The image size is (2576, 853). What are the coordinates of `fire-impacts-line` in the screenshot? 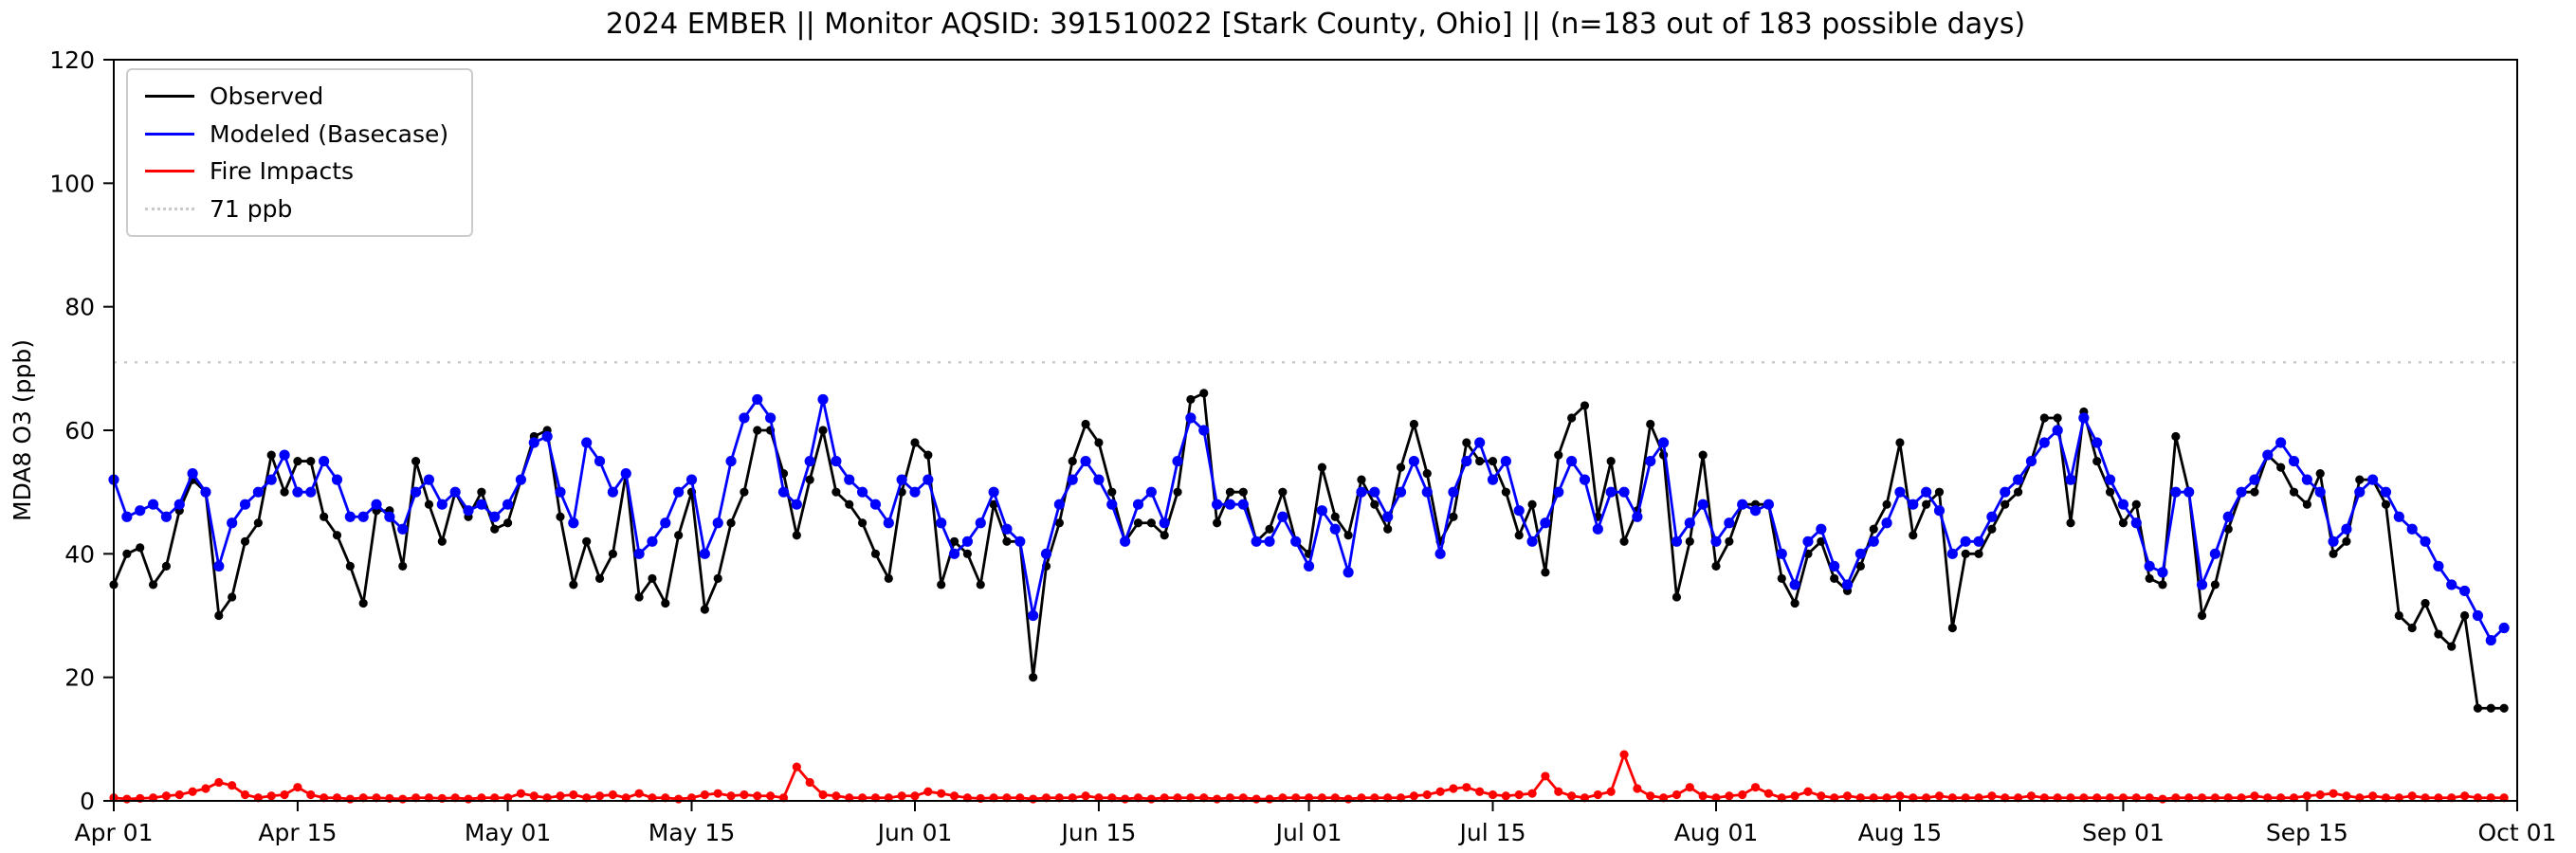 It's located at (1309, 777).